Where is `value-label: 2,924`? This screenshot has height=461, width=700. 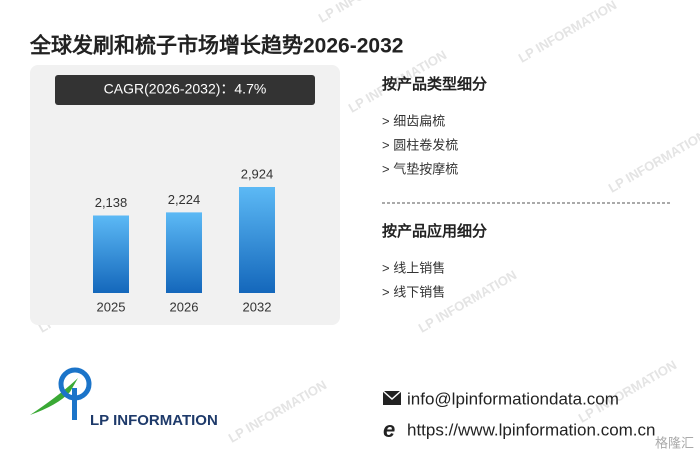
value-label: 2,924 is located at coordinates (257, 173).